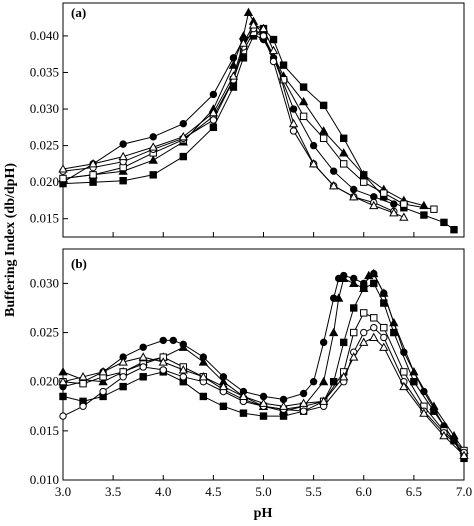 This screenshot has height=526, width=474. I want to click on y-tick-label: 0.030, so click(44, 282).